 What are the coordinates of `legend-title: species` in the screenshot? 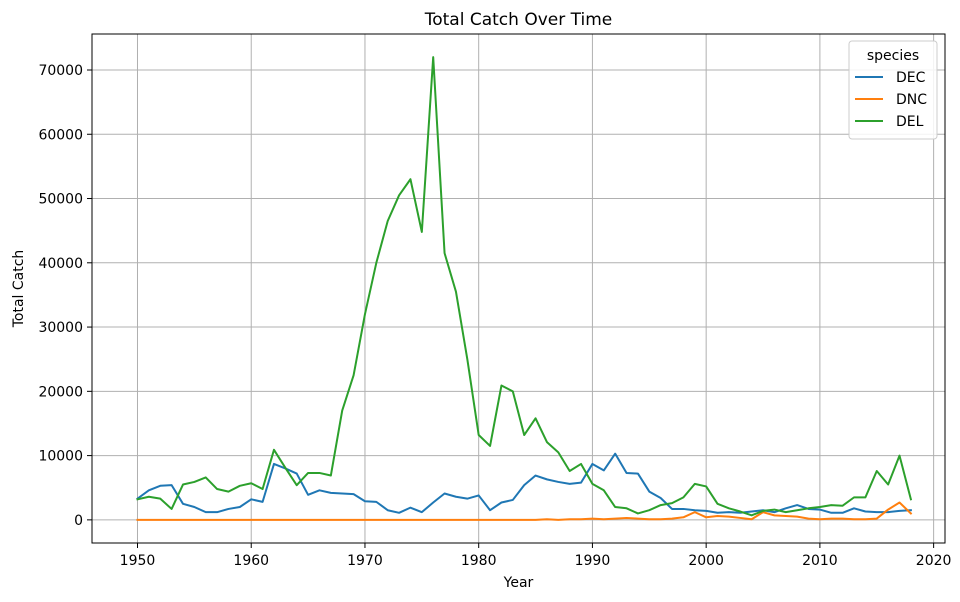 It's located at (893, 56).